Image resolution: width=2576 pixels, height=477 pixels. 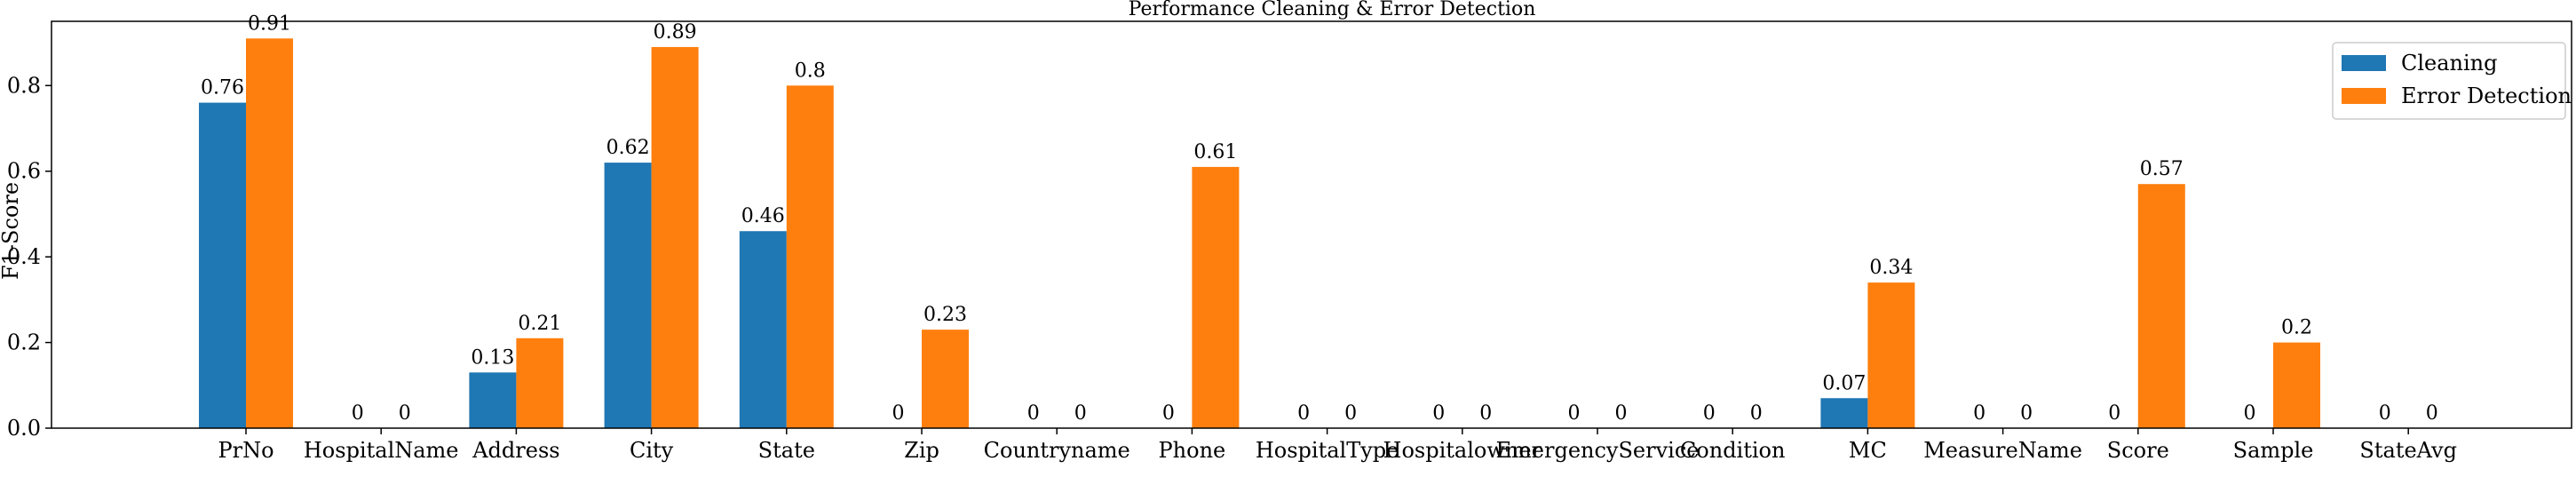 What do you see at coordinates (1598, 450) in the screenshot?
I see `x-tick-label: EmergencyService` at bounding box center [1598, 450].